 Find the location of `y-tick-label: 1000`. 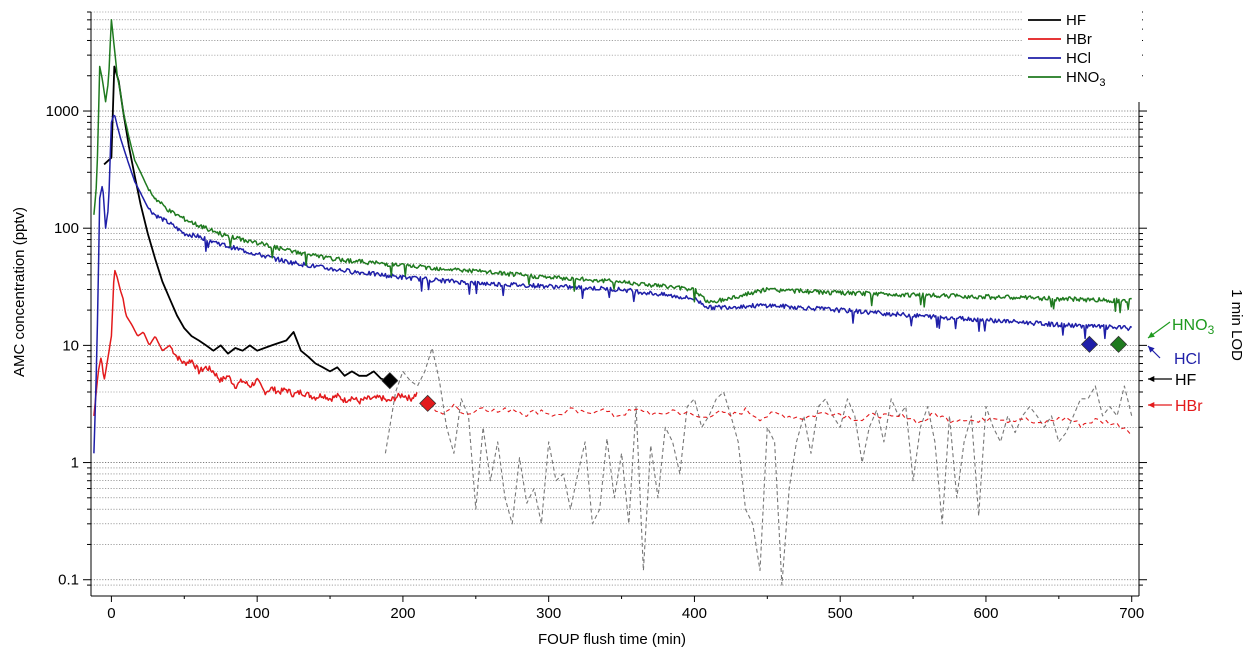

y-tick-label: 1000 is located at coordinates (62, 111).